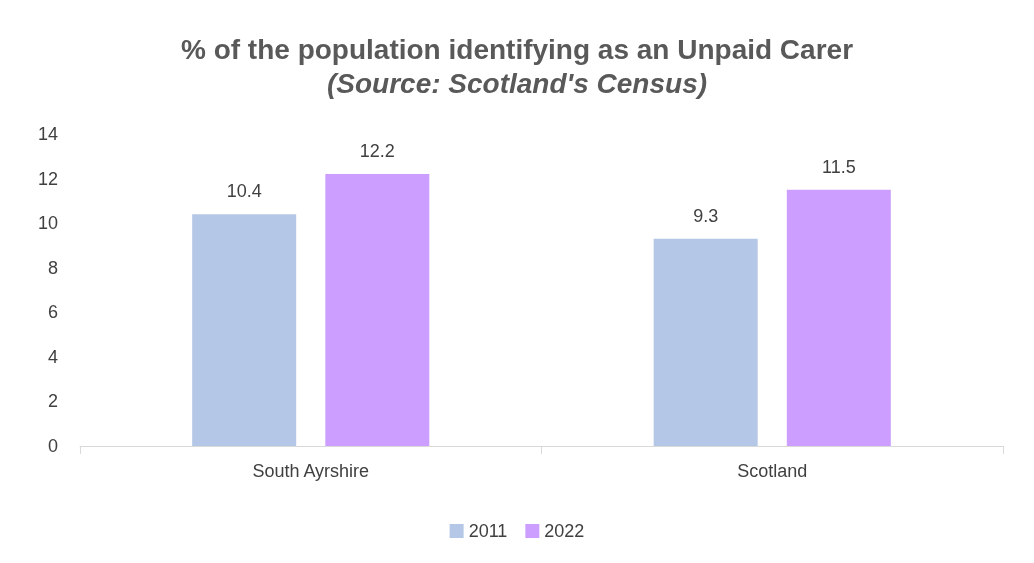 The width and height of the screenshot is (1034, 563). Describe the element at coordinates (47, 134) in the screenshot. I see `y-tick-label: 14` at that location.